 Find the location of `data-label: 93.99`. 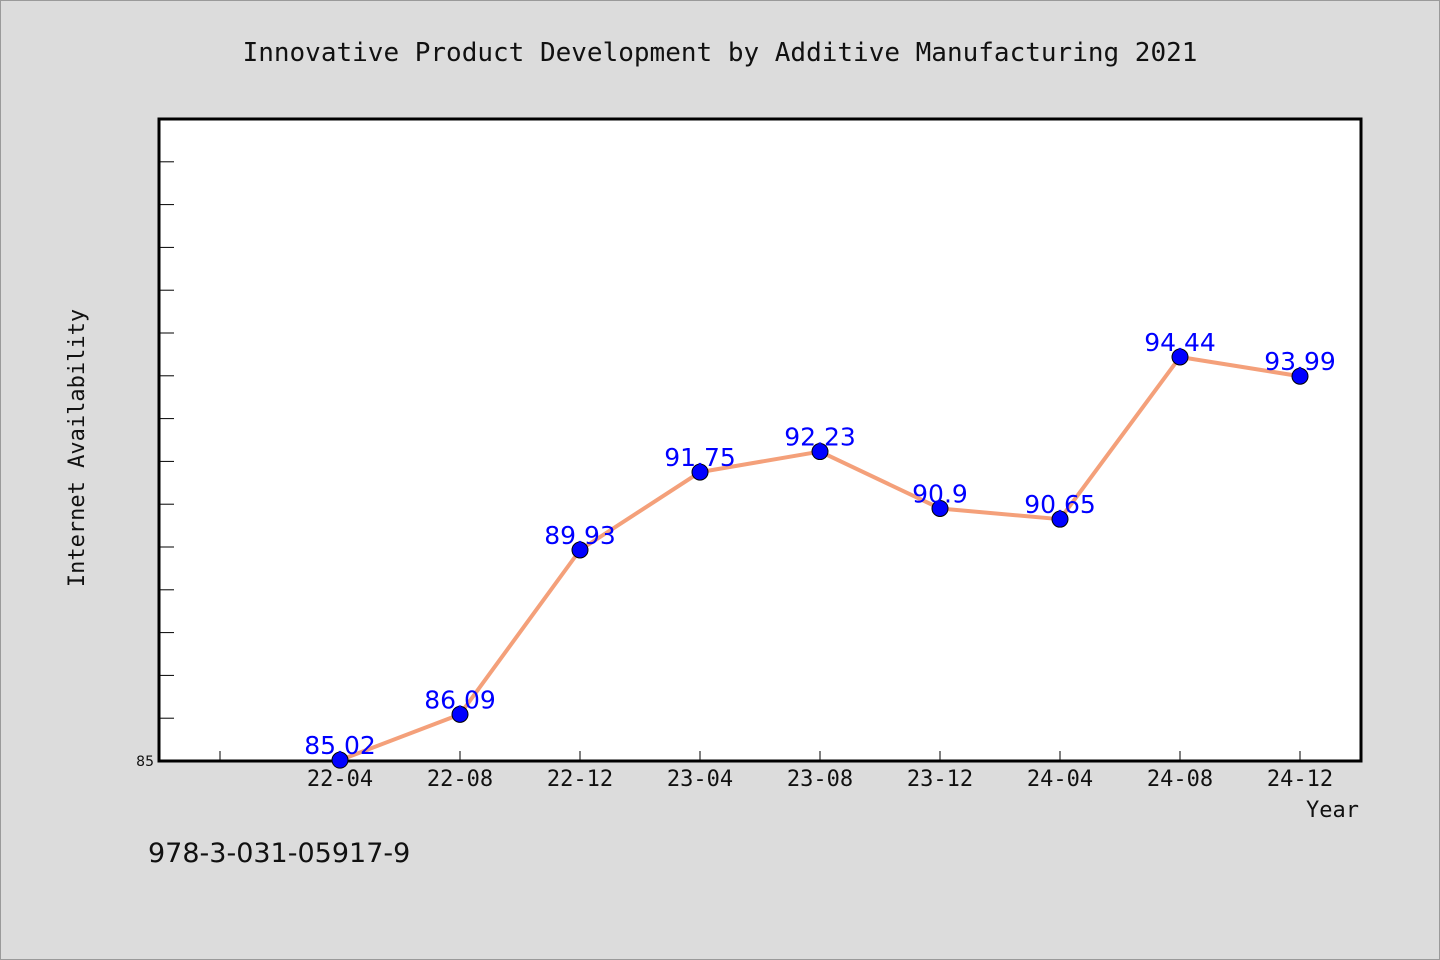

data-label: 93.99 is located at coordinates (1300, 361).